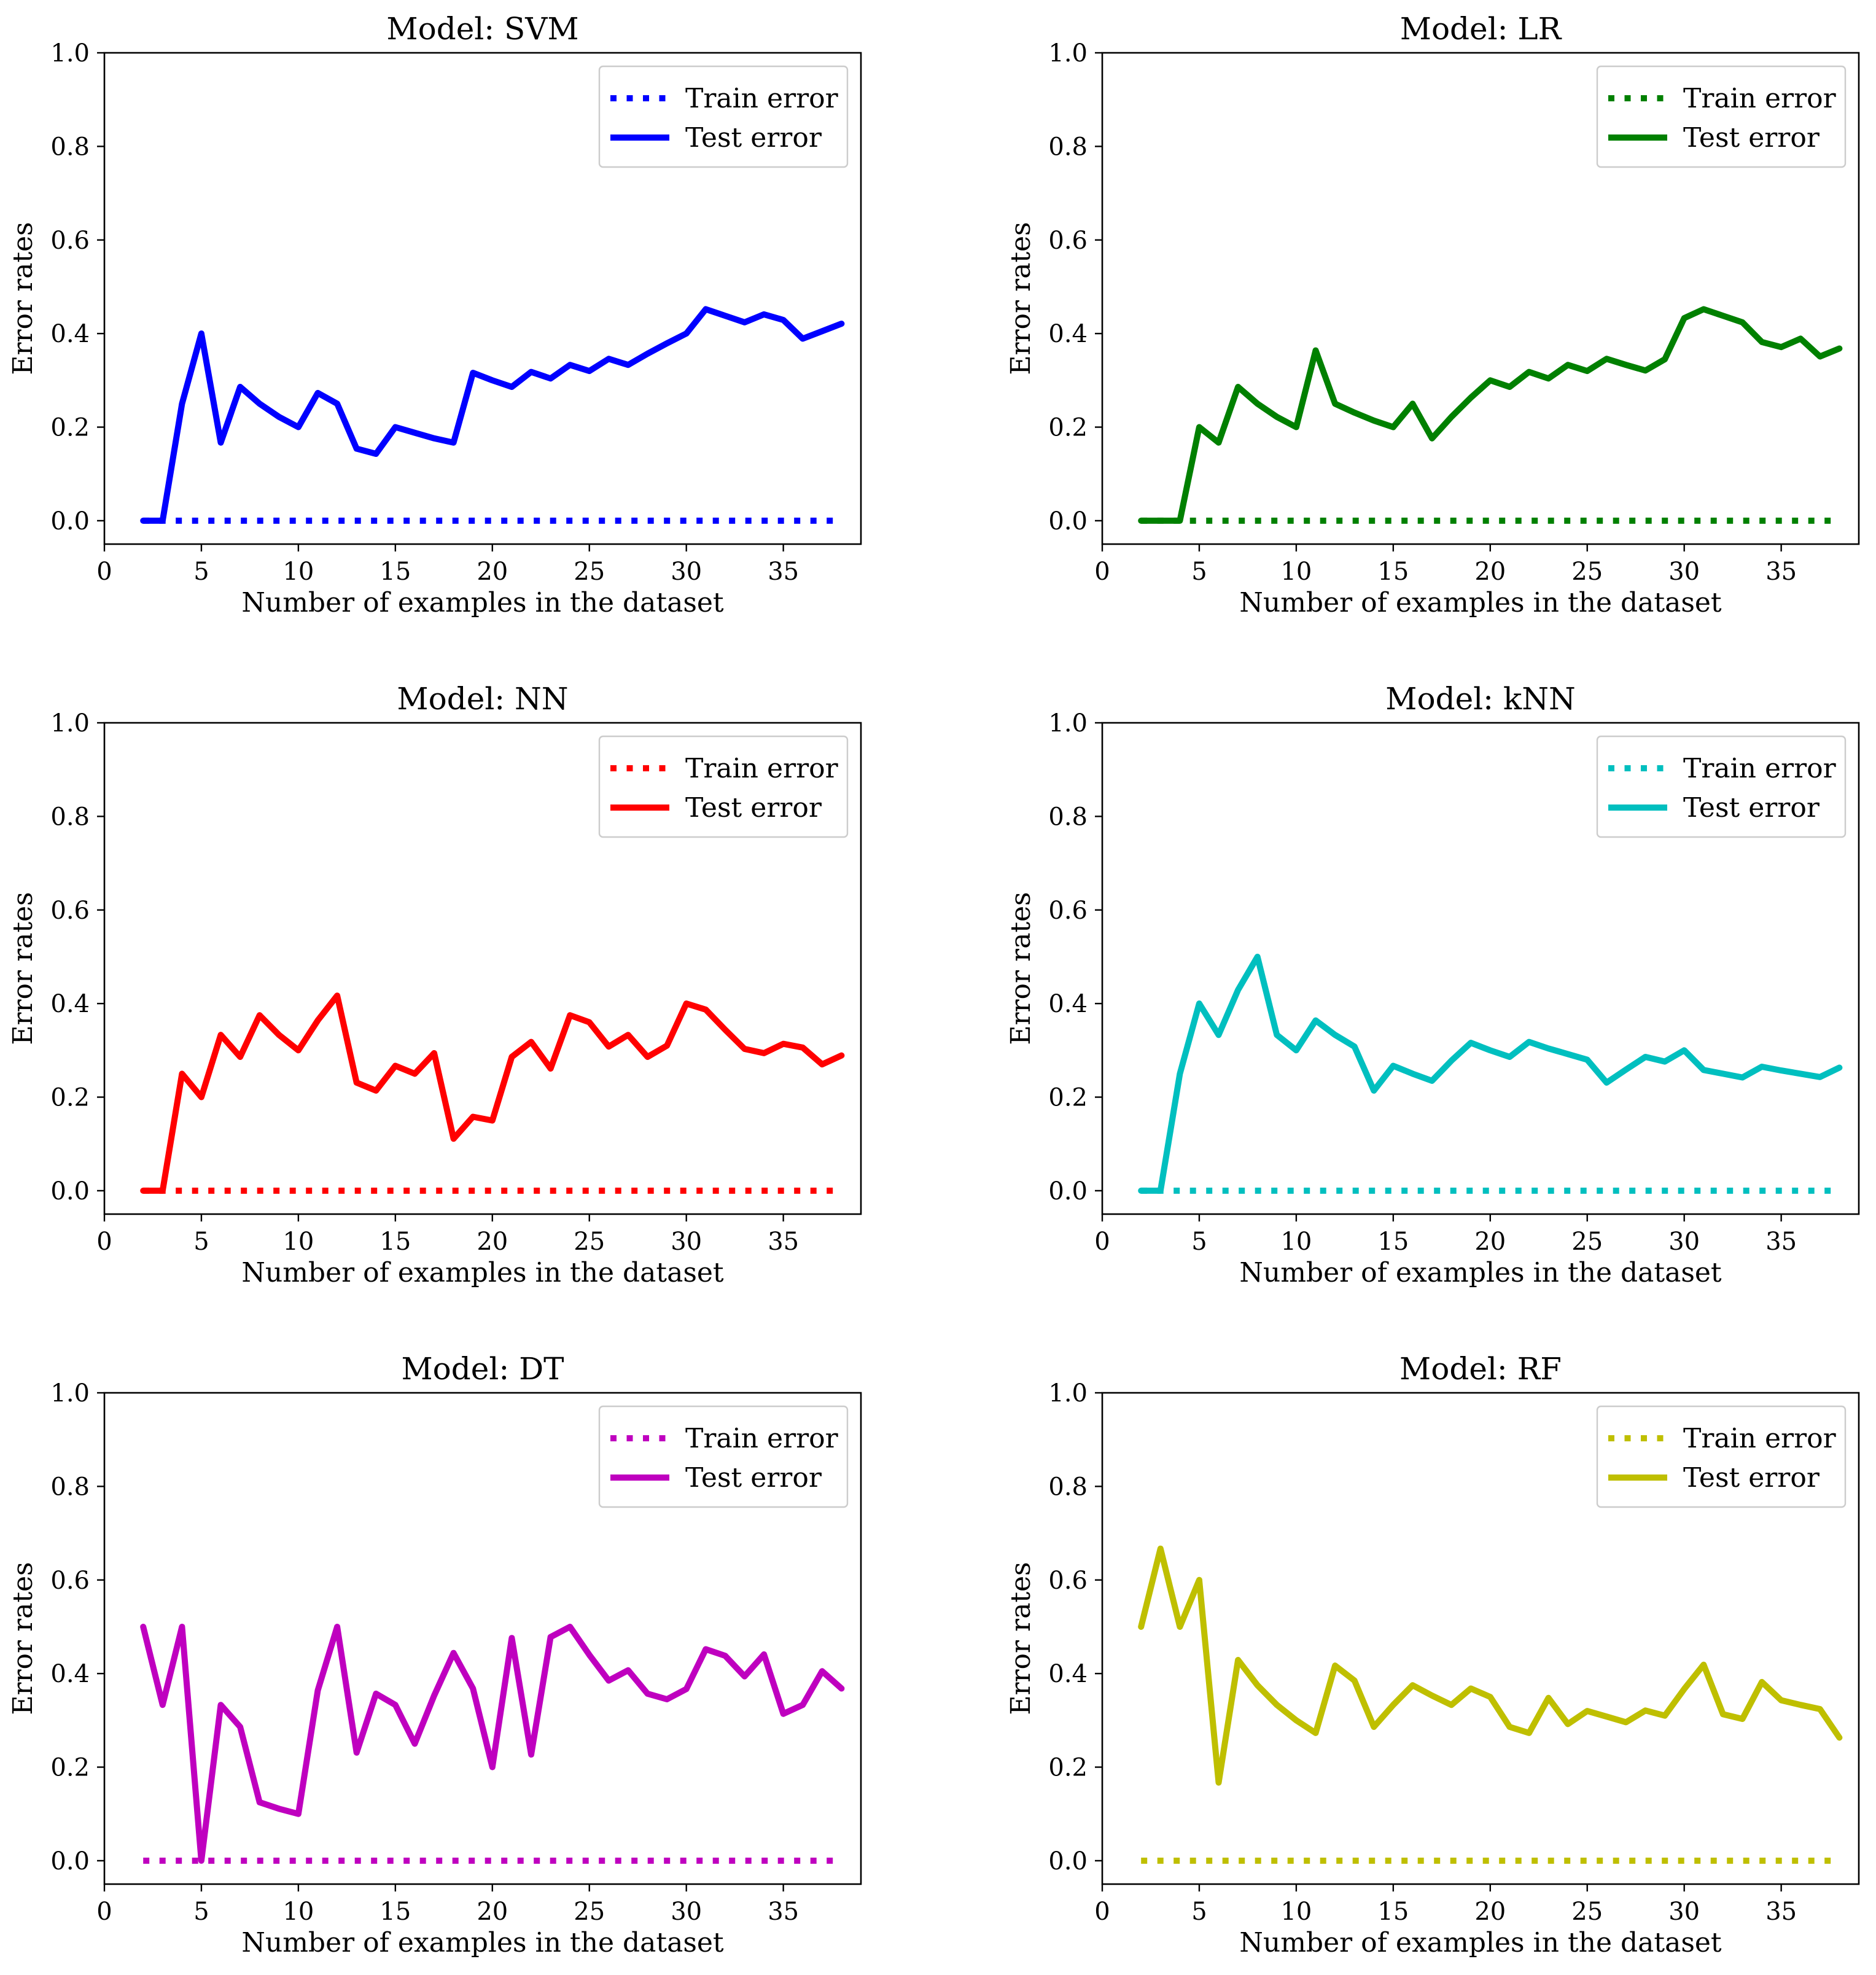 Image resolution: width=1876 pixels, height=1975 pixels. What do you see at coordinates (482, 29) in the screenshot?
I see `chart-title: Model: SVM` at bounding box center [482, 29].